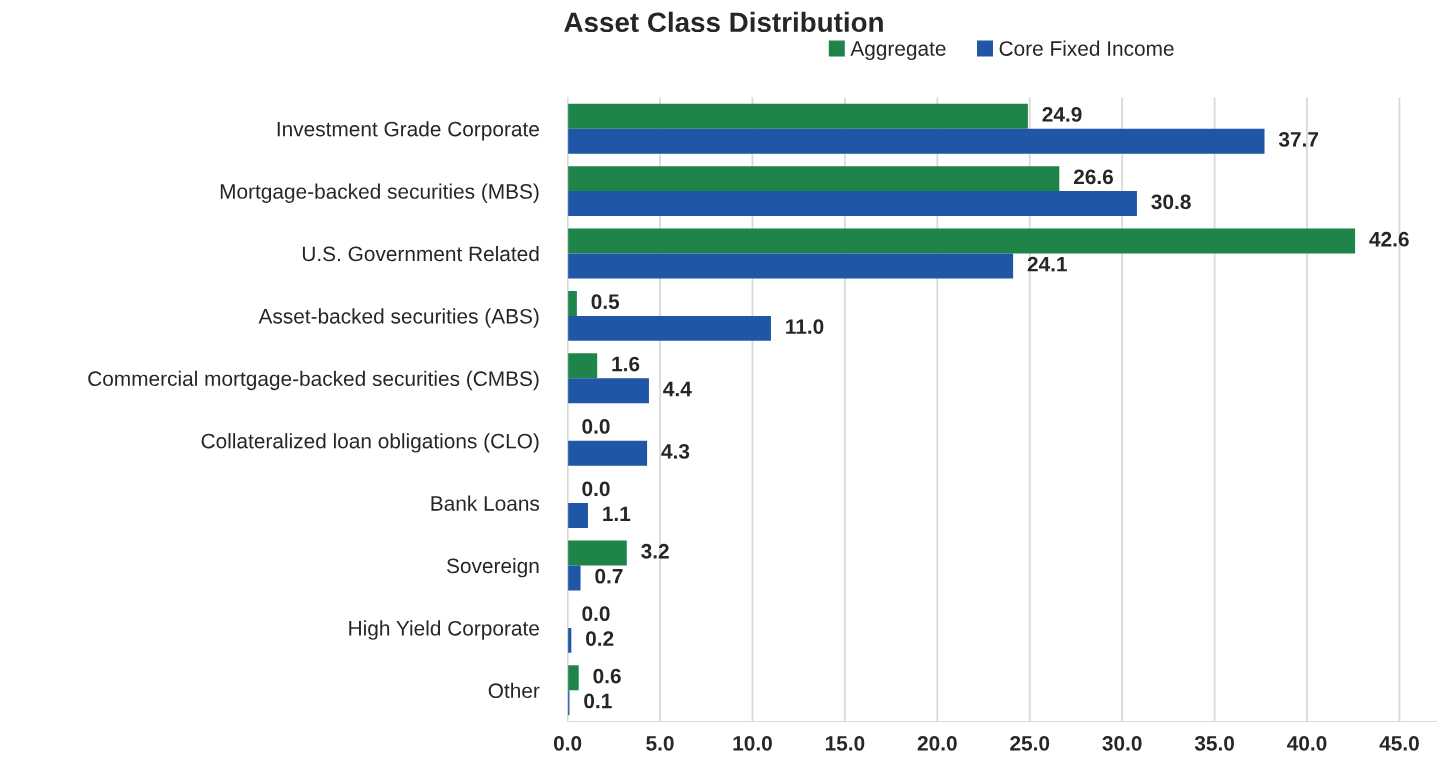 The width and height of the screenshot is (1448, 780). Describe the element at coordinates (1093, 177) in the screenshot. I see `data-label: 26.6` at that location.